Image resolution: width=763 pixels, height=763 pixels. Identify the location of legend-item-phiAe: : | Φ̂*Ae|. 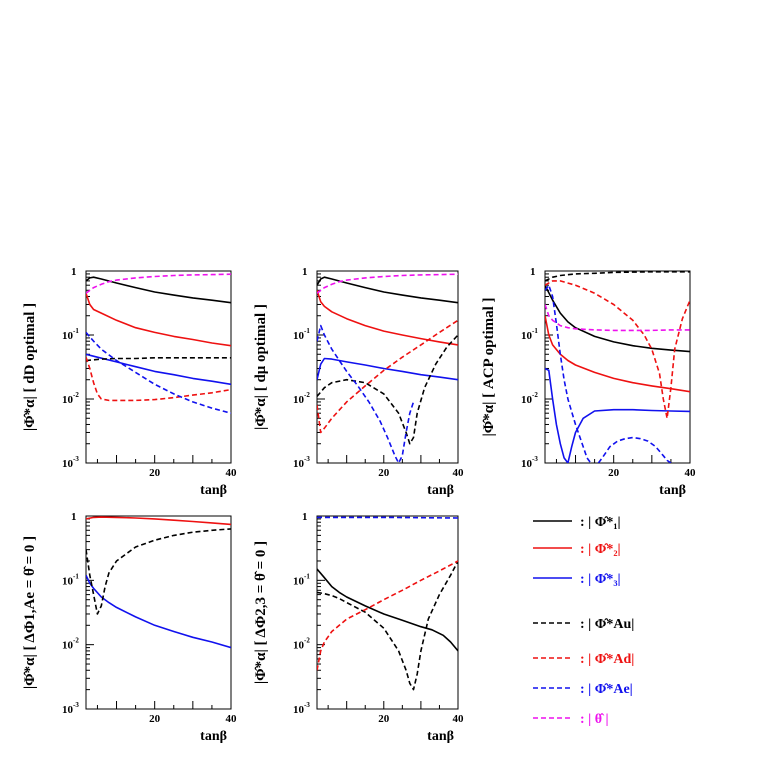
(583, 689).